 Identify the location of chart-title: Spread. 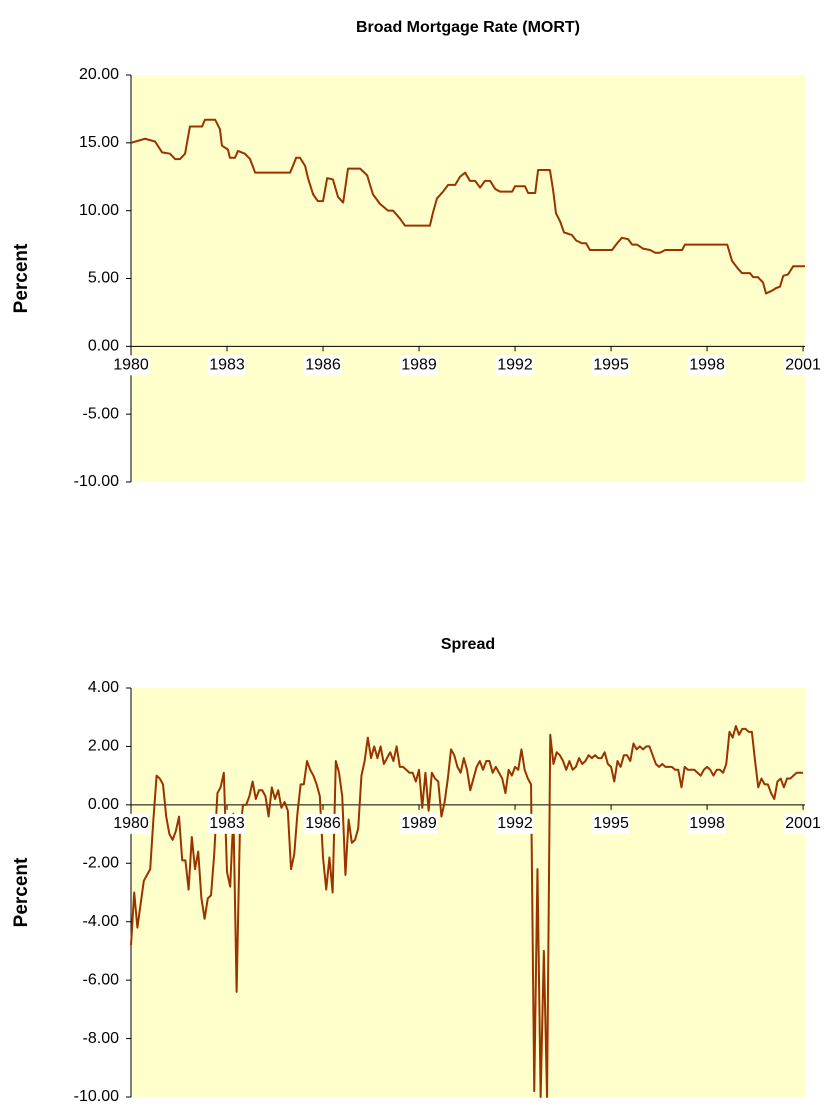
(468, 644).